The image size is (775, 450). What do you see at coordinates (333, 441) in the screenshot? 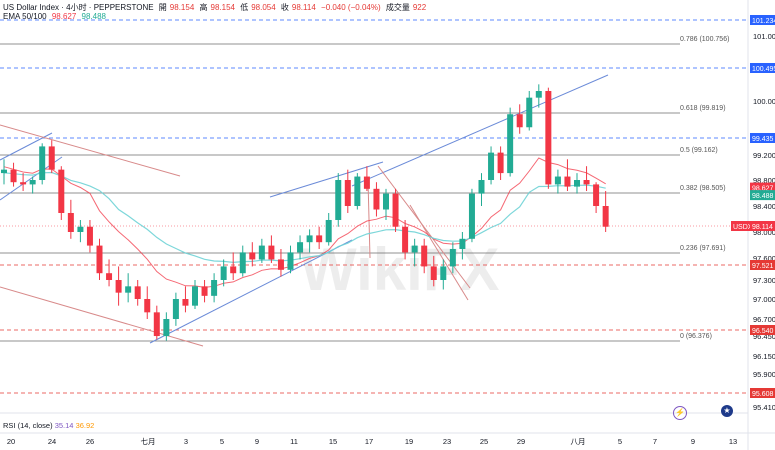
I see `x-tick-label: 15` at bounding box center [333, 441].